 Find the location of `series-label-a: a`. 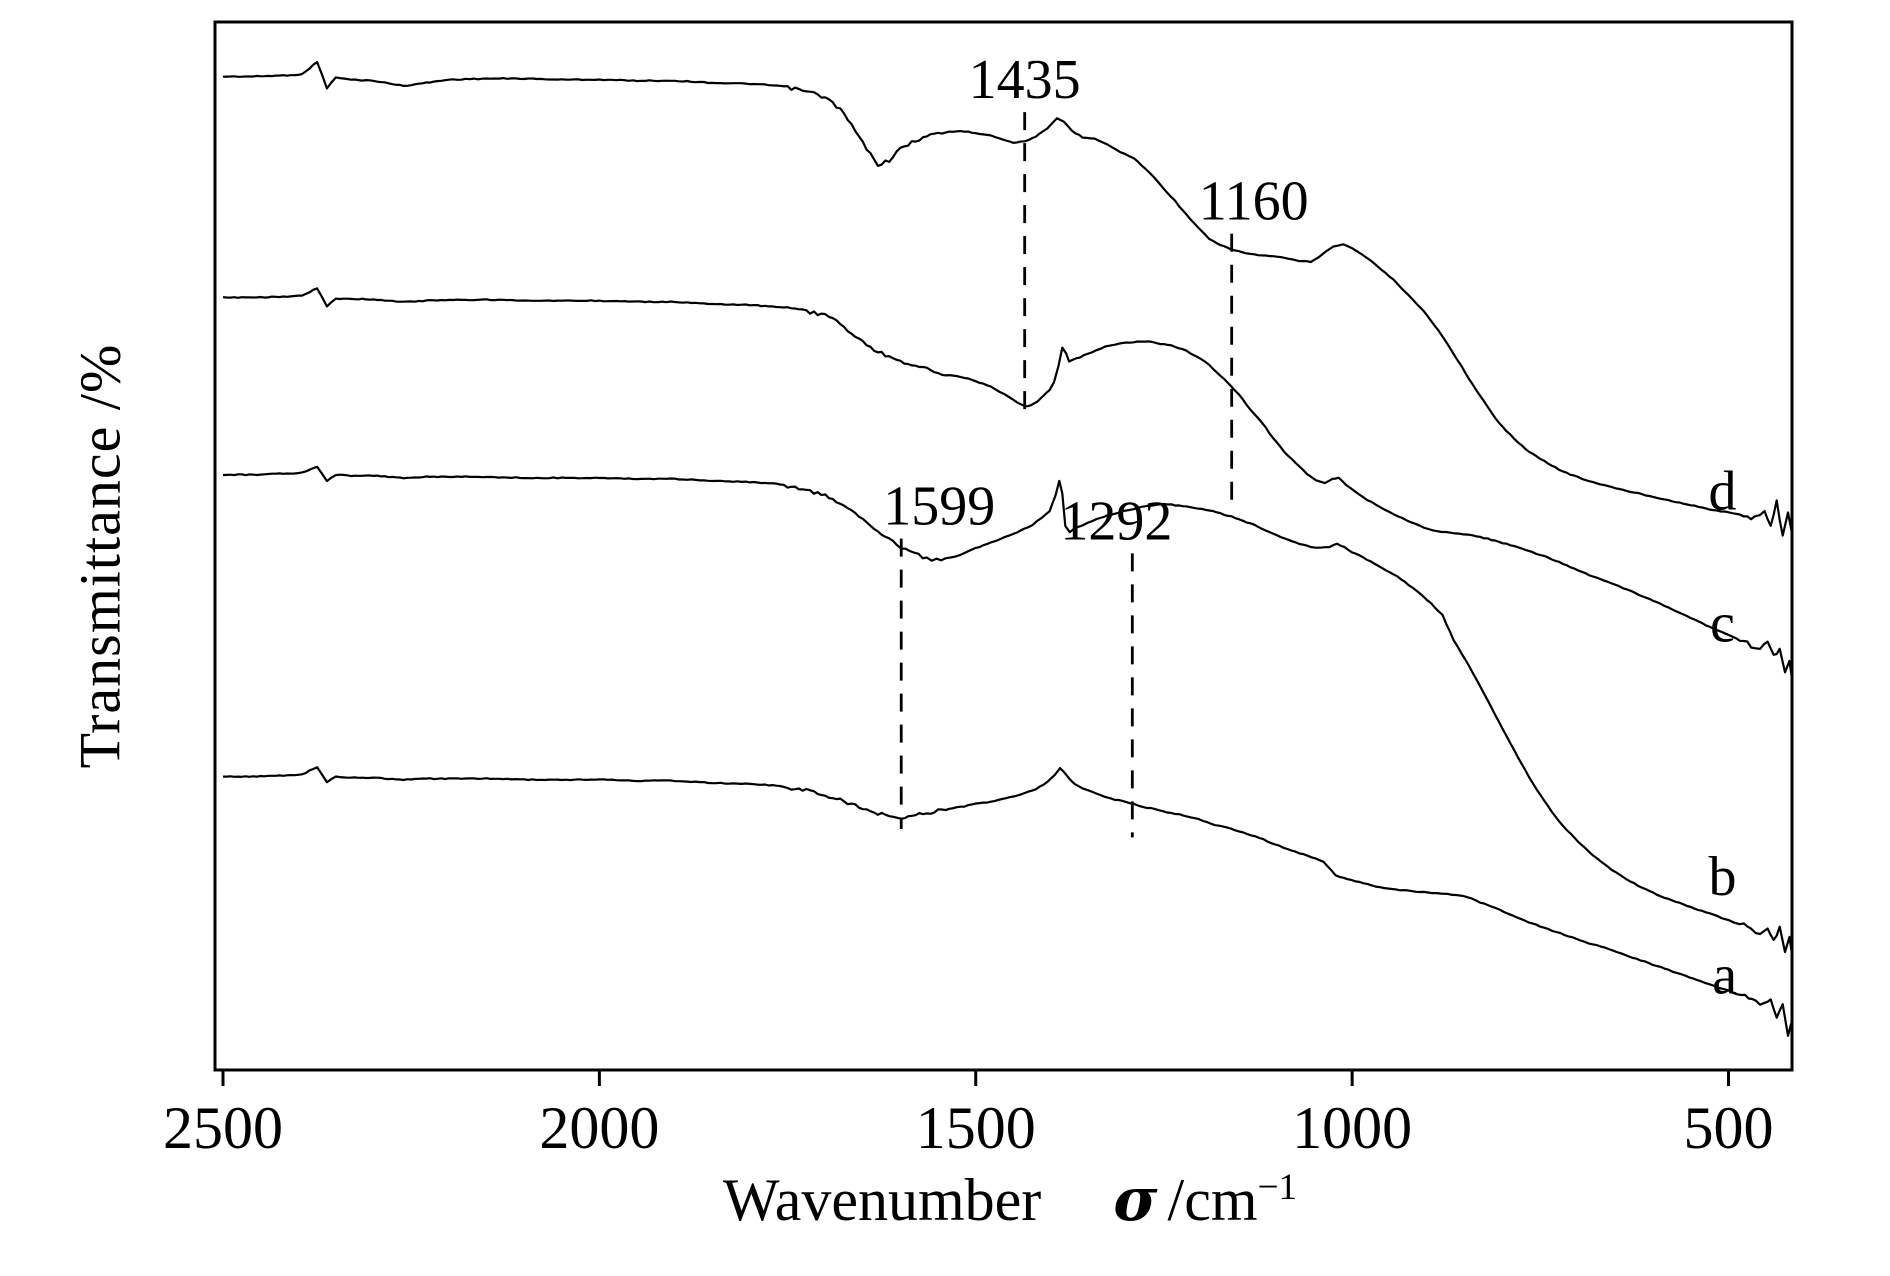

series-label-a: a is located at coordinates (1724, 976).